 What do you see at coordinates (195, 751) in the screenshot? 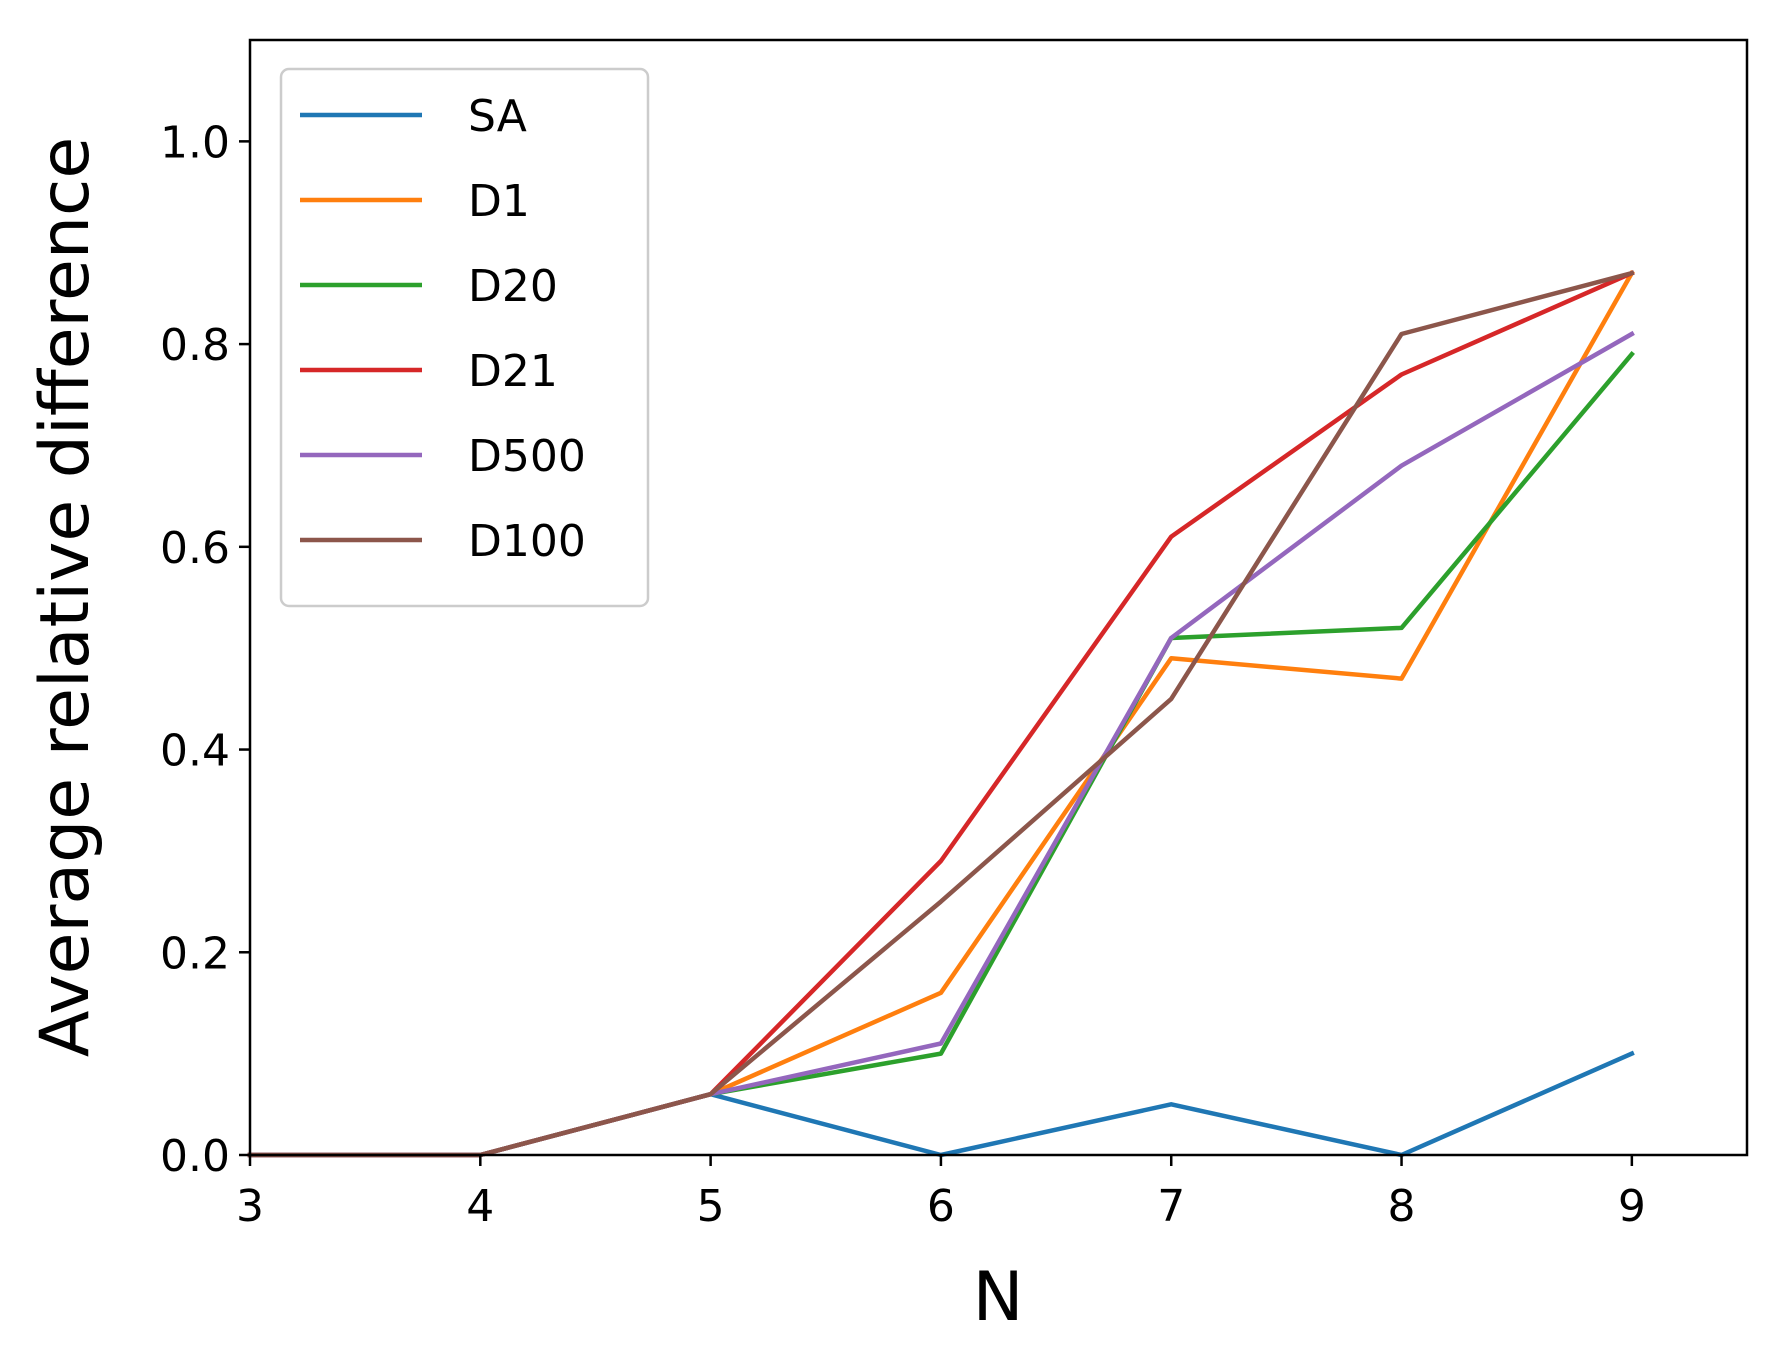
I see `y-tick-label: 0.4` at bounding box center [195, 751].